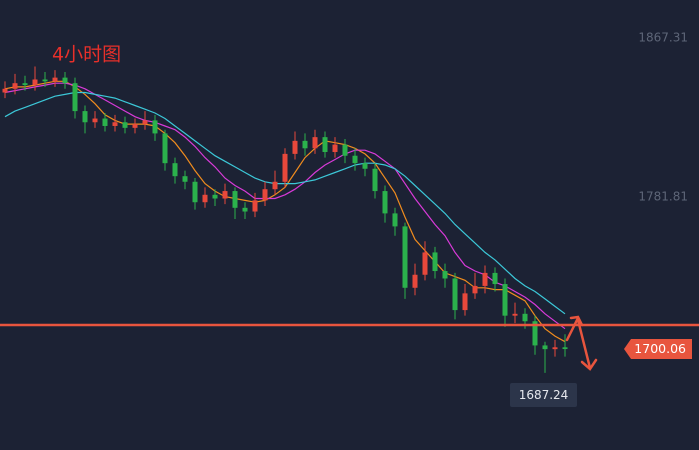 The image size is (699, 450). Describe the element at coordinates (576, 321) in the screenshot. I see `arrow-up-head` at that location.